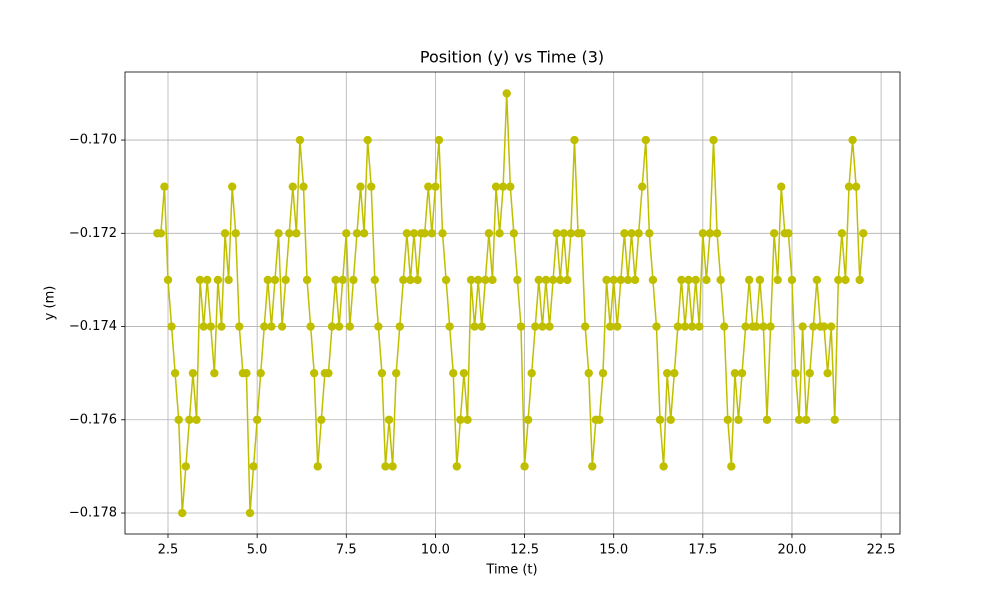 This screenshot has height=600, width=1000. What do you see at coordinates (257, 550) in the screenshot?
I see `x-tick-label: 5.0` at bounding box center [257, 550].